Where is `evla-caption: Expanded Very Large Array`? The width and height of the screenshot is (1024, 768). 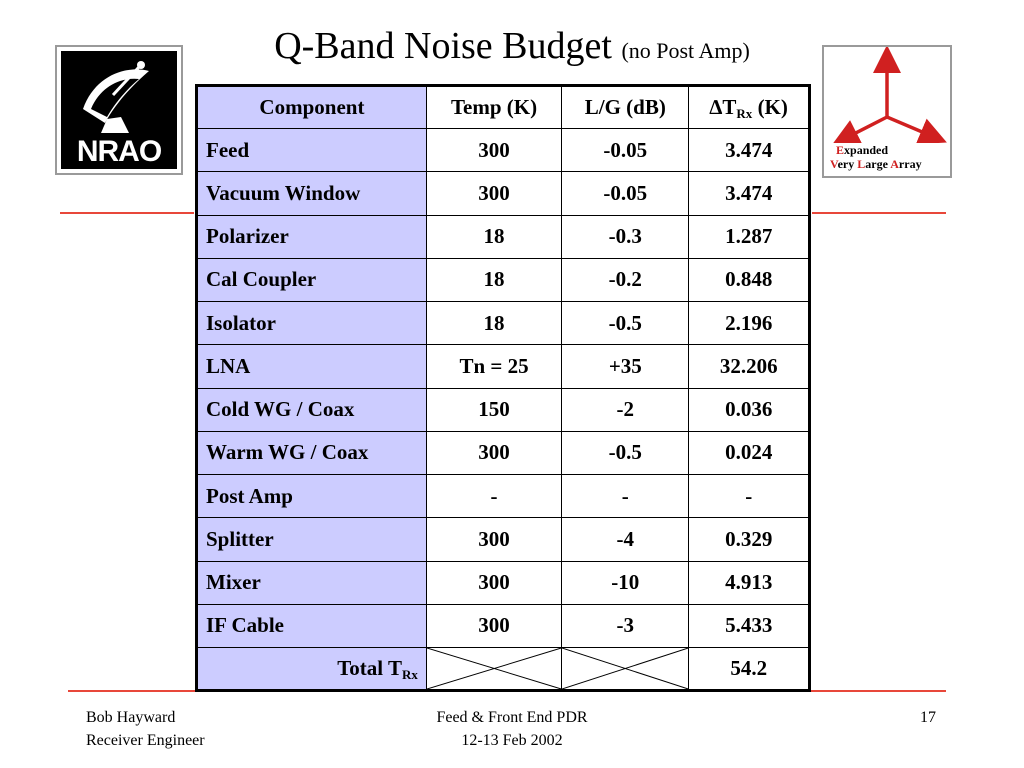
evla-caption: Expanded Very Large Array is located at coordinates (876, 157).